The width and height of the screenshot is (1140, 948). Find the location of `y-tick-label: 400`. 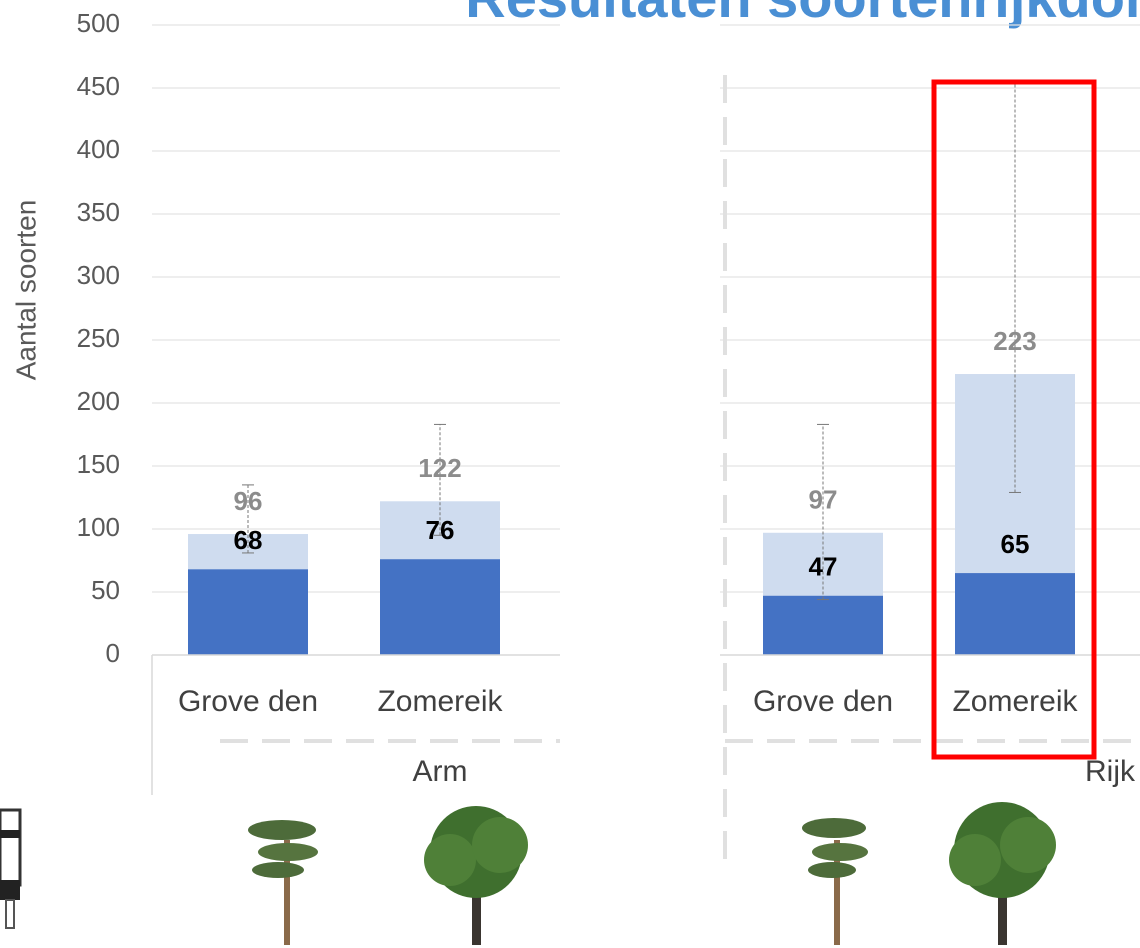

y-tick-label: 400 is located at coordinates (98, 149).